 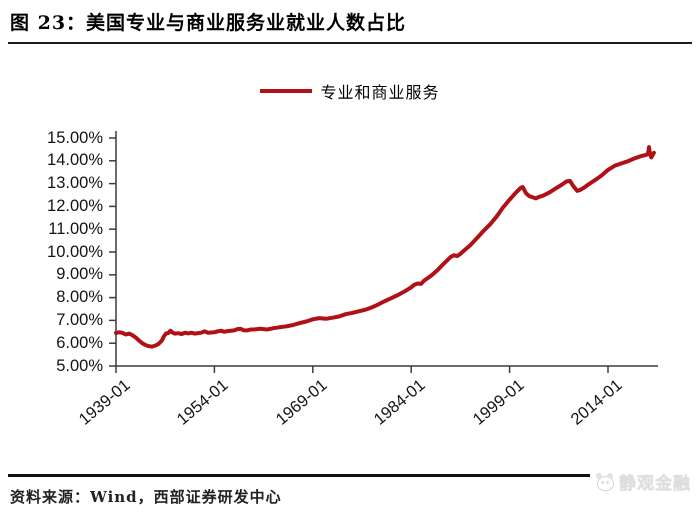 What do you see at coordinates (79, 274) in the screenshot?
I see `y-tick-label: 9.00%` at bounding box center [79, 274].